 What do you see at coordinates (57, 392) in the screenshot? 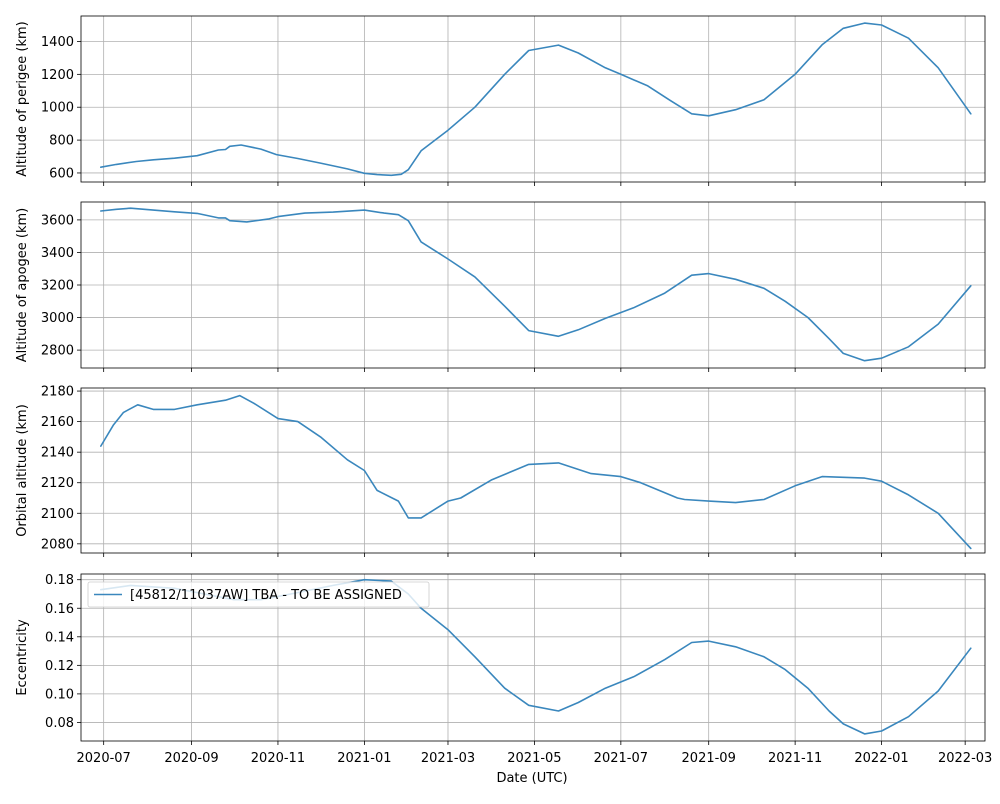
I see `y-tick-label-2180: 2180` at bounding box center [57, 392].